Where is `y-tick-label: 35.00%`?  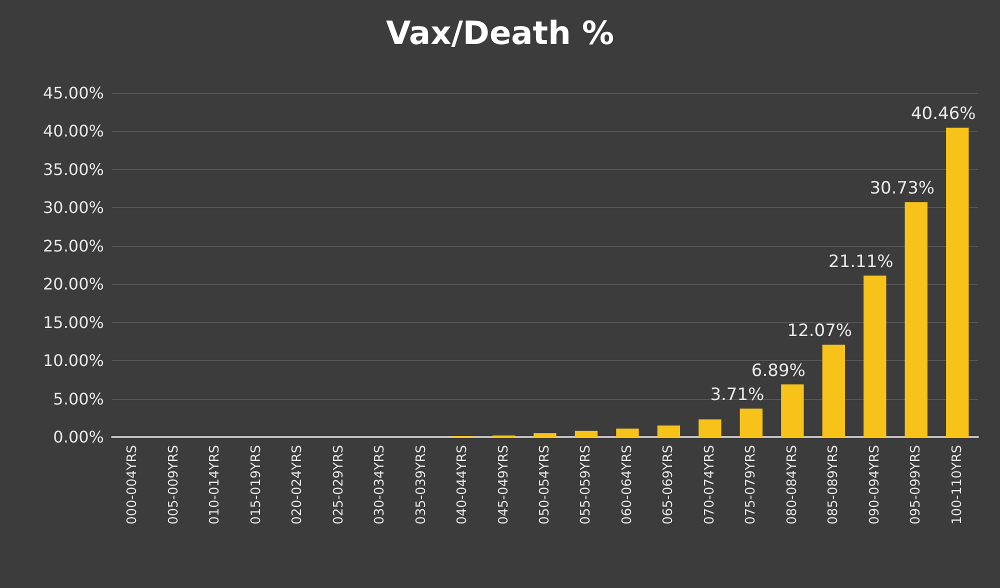 y-tick-label: 35.00% is located at coordinates (73, 169).